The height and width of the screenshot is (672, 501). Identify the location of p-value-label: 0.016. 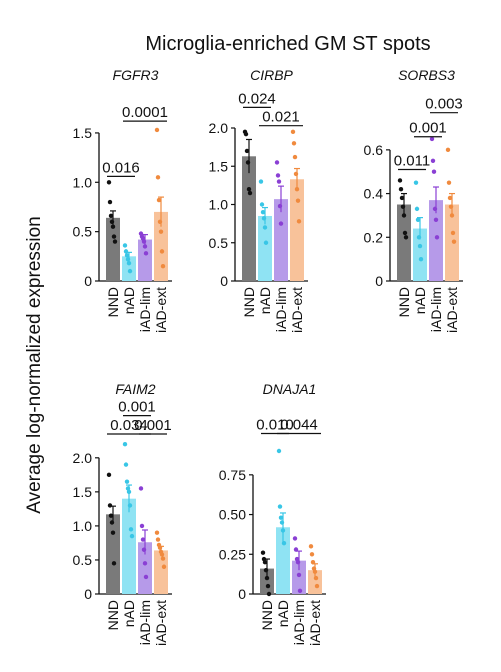
(121, 167).